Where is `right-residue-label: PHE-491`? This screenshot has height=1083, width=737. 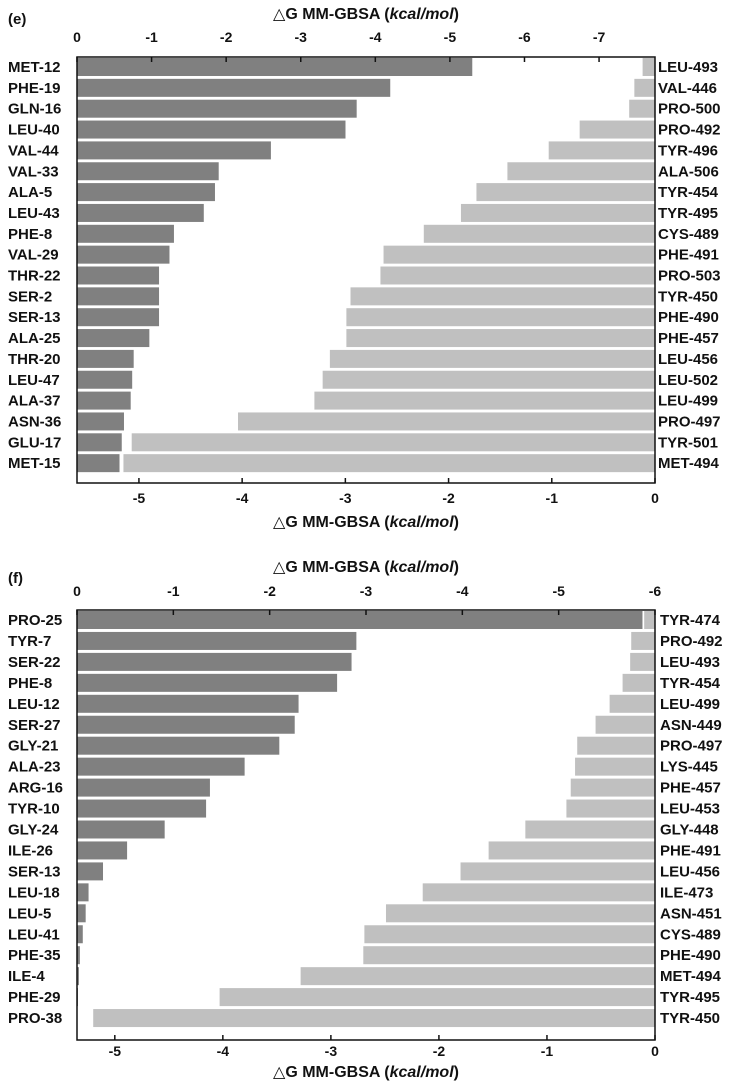 right-residue-label: PHE-491 is located at coordinates (688, 255).